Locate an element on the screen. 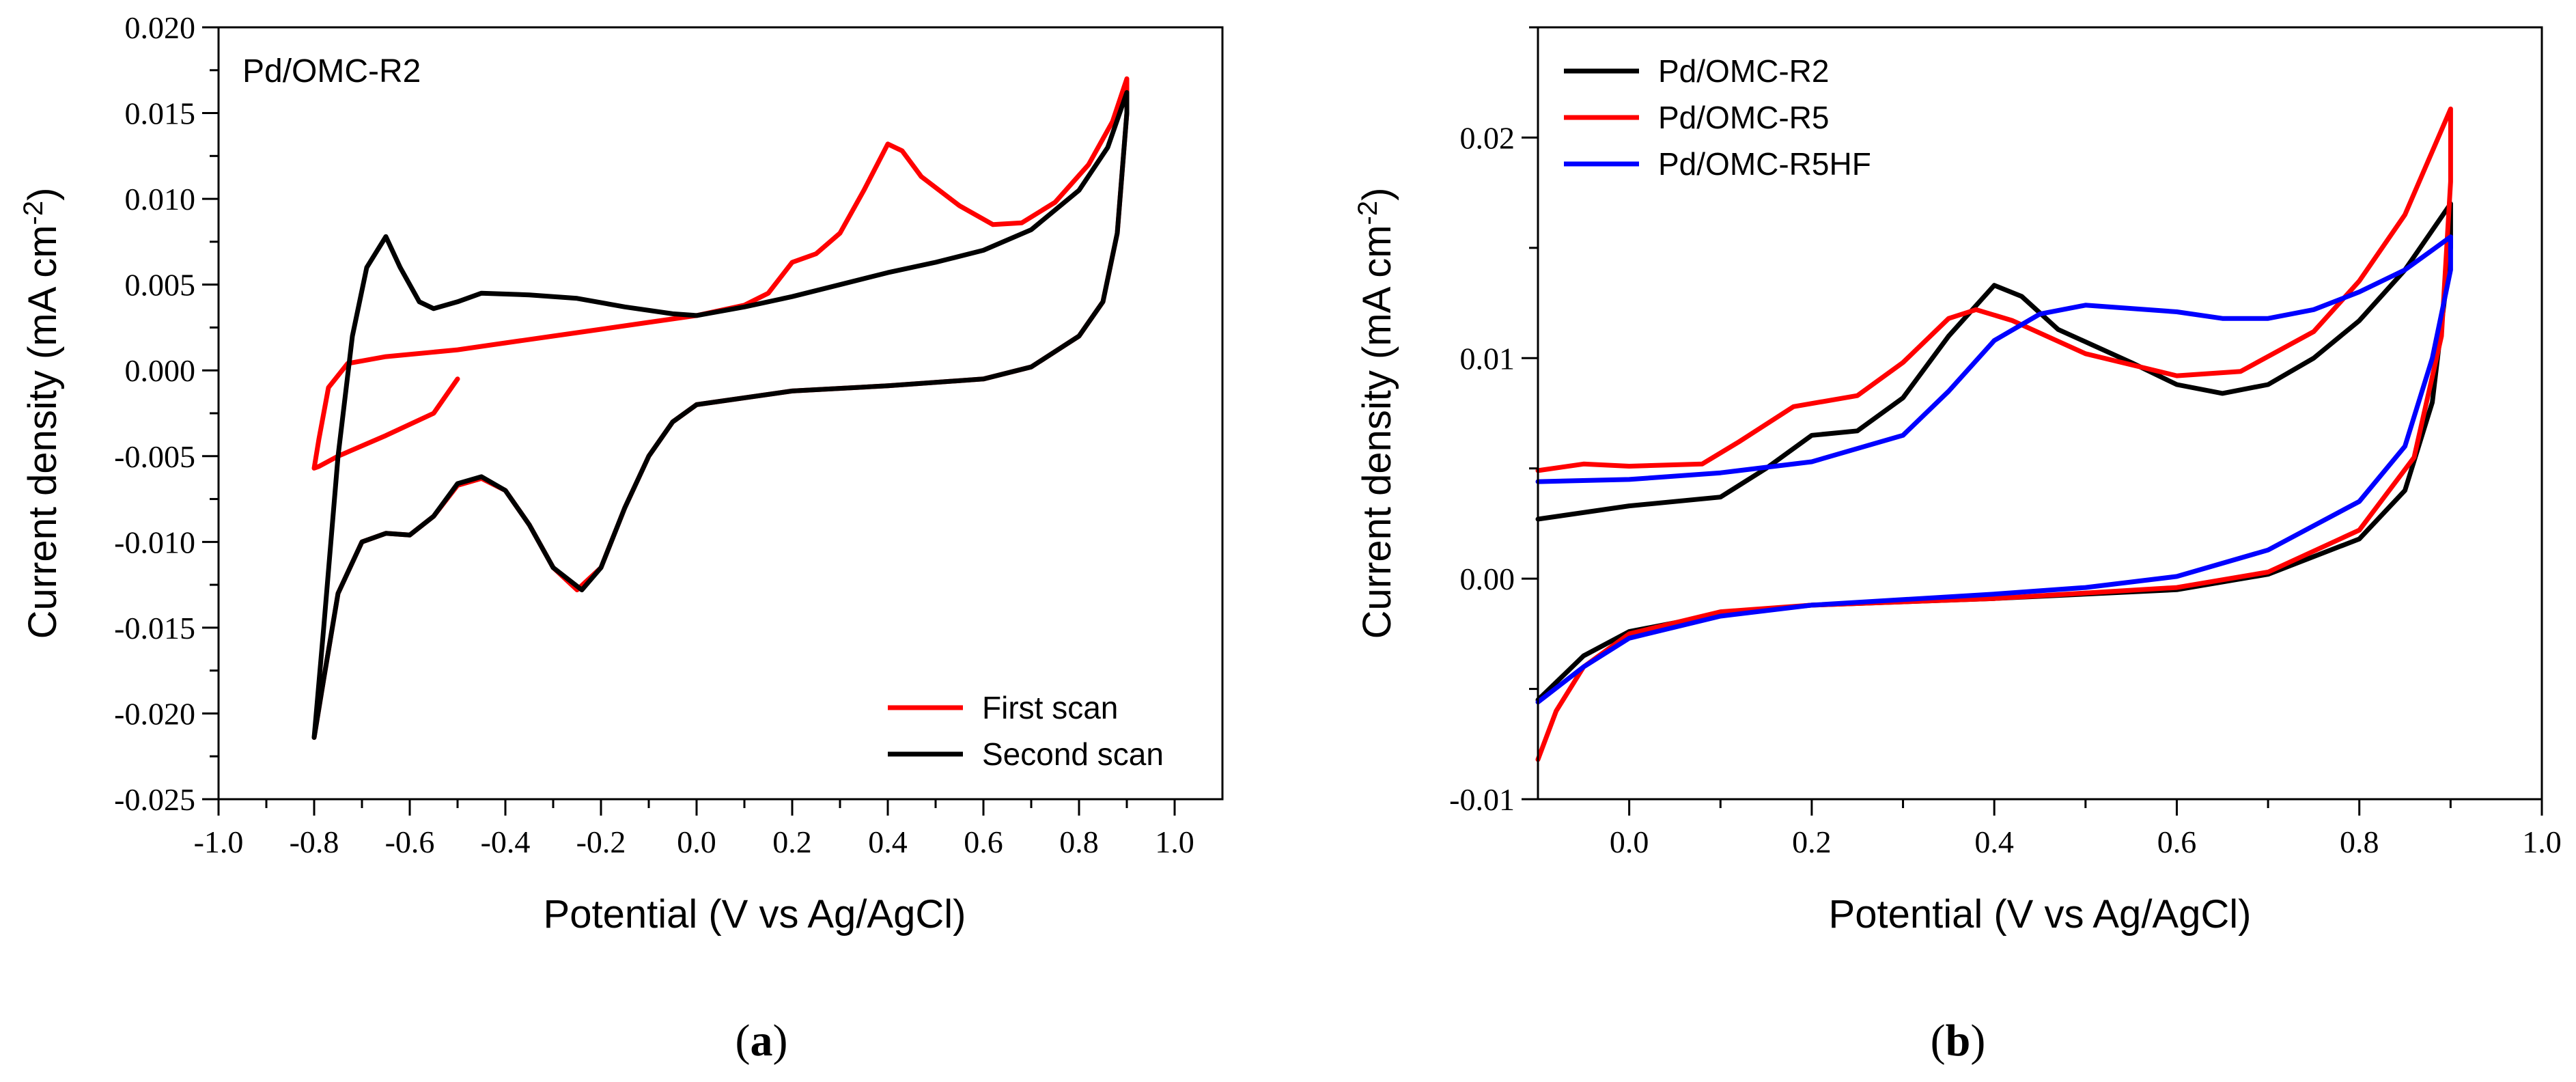 The height and width of the screenshot is (1082, 2576). panel-label-a: (a) is located at coordinates (762, 1041).